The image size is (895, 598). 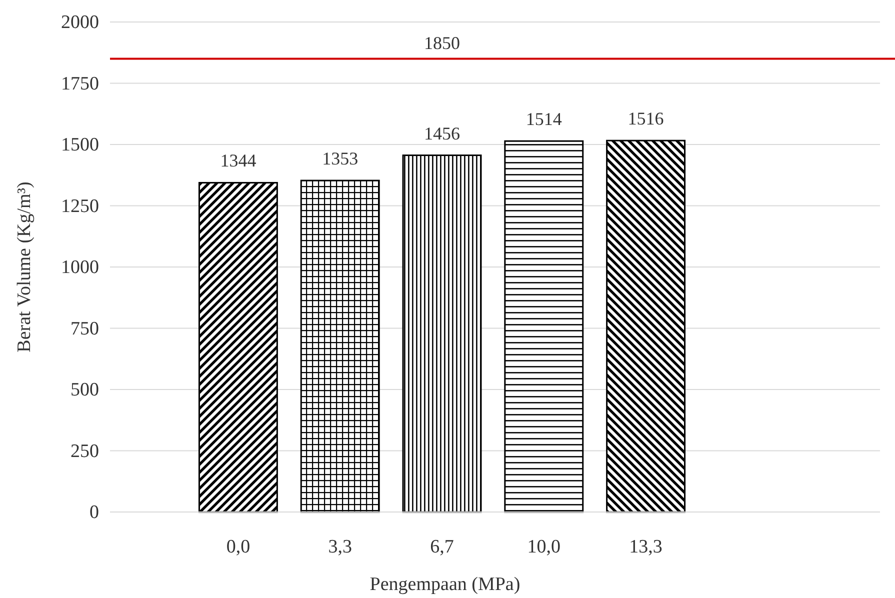 I want to click on y-tick-label: 250, so click(x=84, y=451).